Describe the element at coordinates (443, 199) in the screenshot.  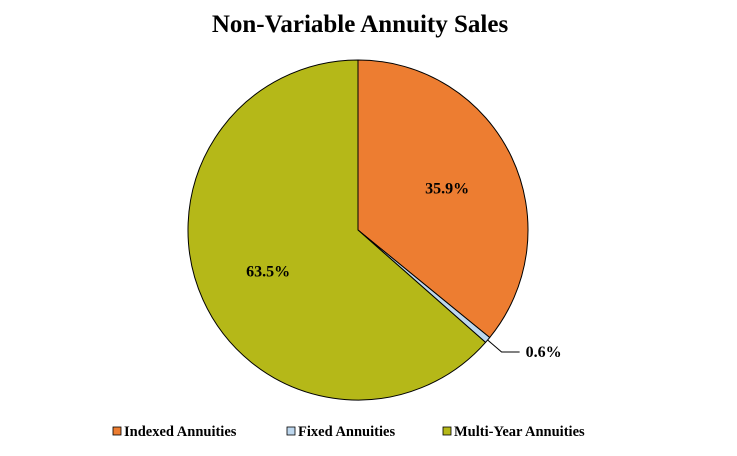
I see `pie-slice-indexed-annuities` at that location.